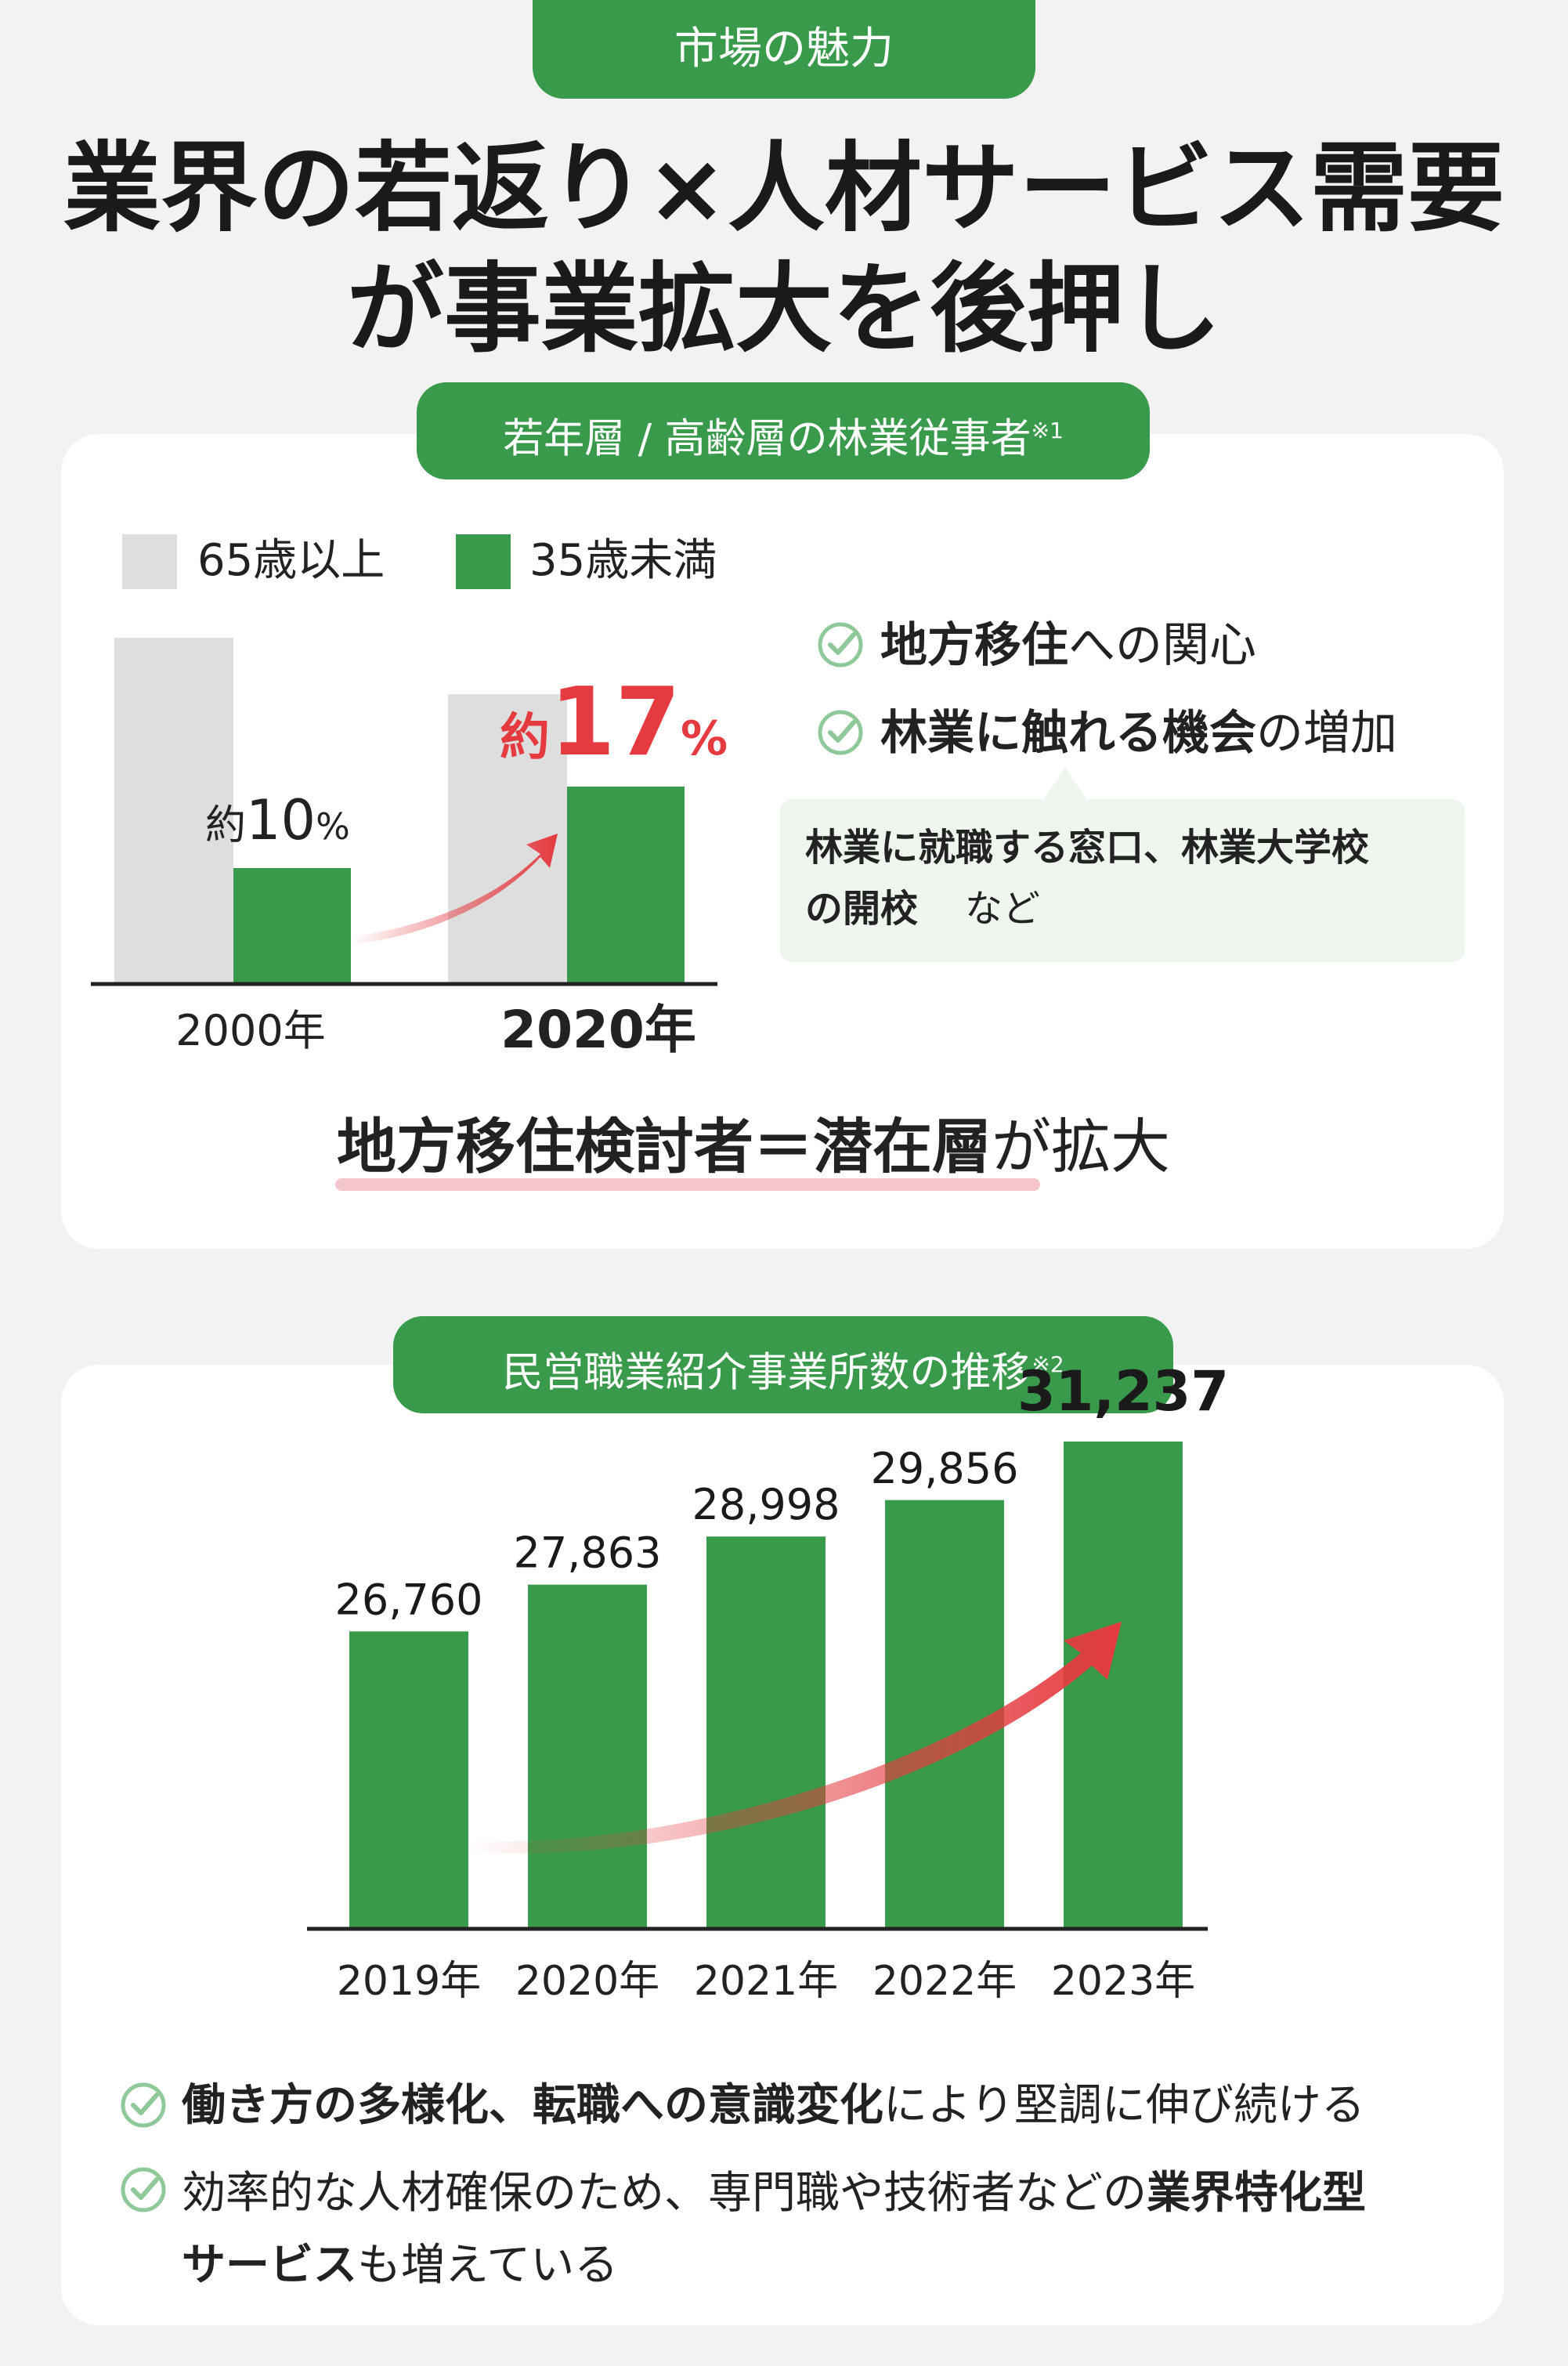  What do you see at coordinates (250, 1030) in the screenshot?
I see `xtick-2000: 2000年` at bounding box center [250, 1030].